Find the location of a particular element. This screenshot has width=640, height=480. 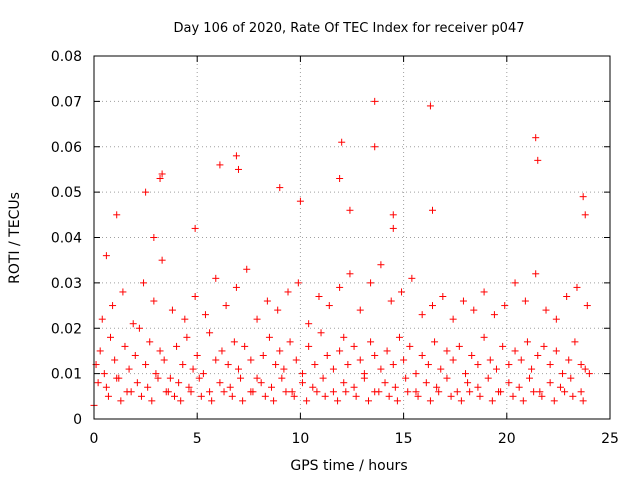

y-tick-label: 0.04 is located at coordinates (66, 239).